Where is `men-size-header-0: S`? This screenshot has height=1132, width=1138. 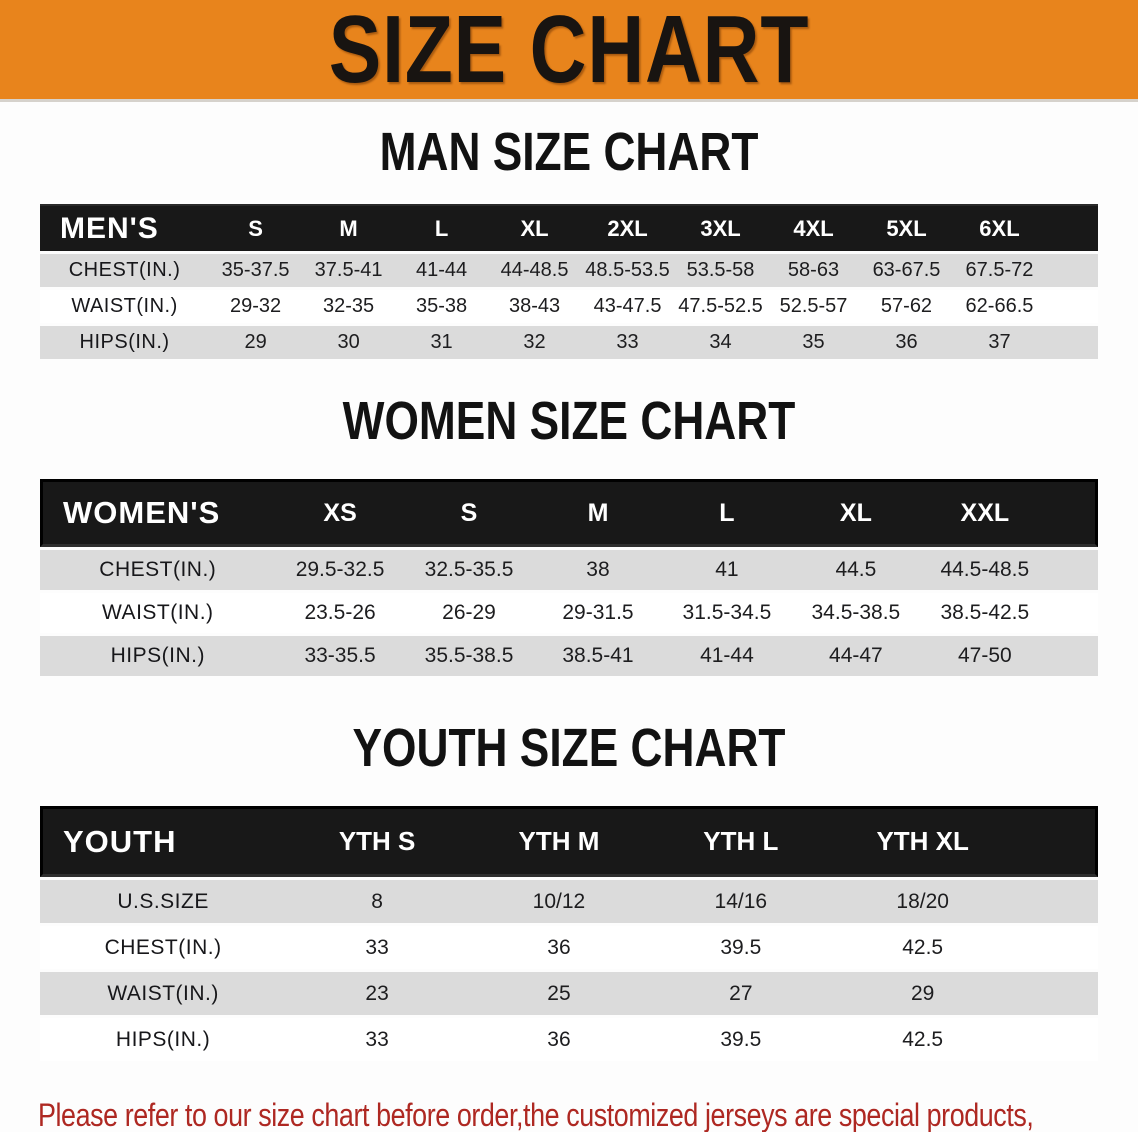 men-size-header-0: S is located at coordinates (256, 227).